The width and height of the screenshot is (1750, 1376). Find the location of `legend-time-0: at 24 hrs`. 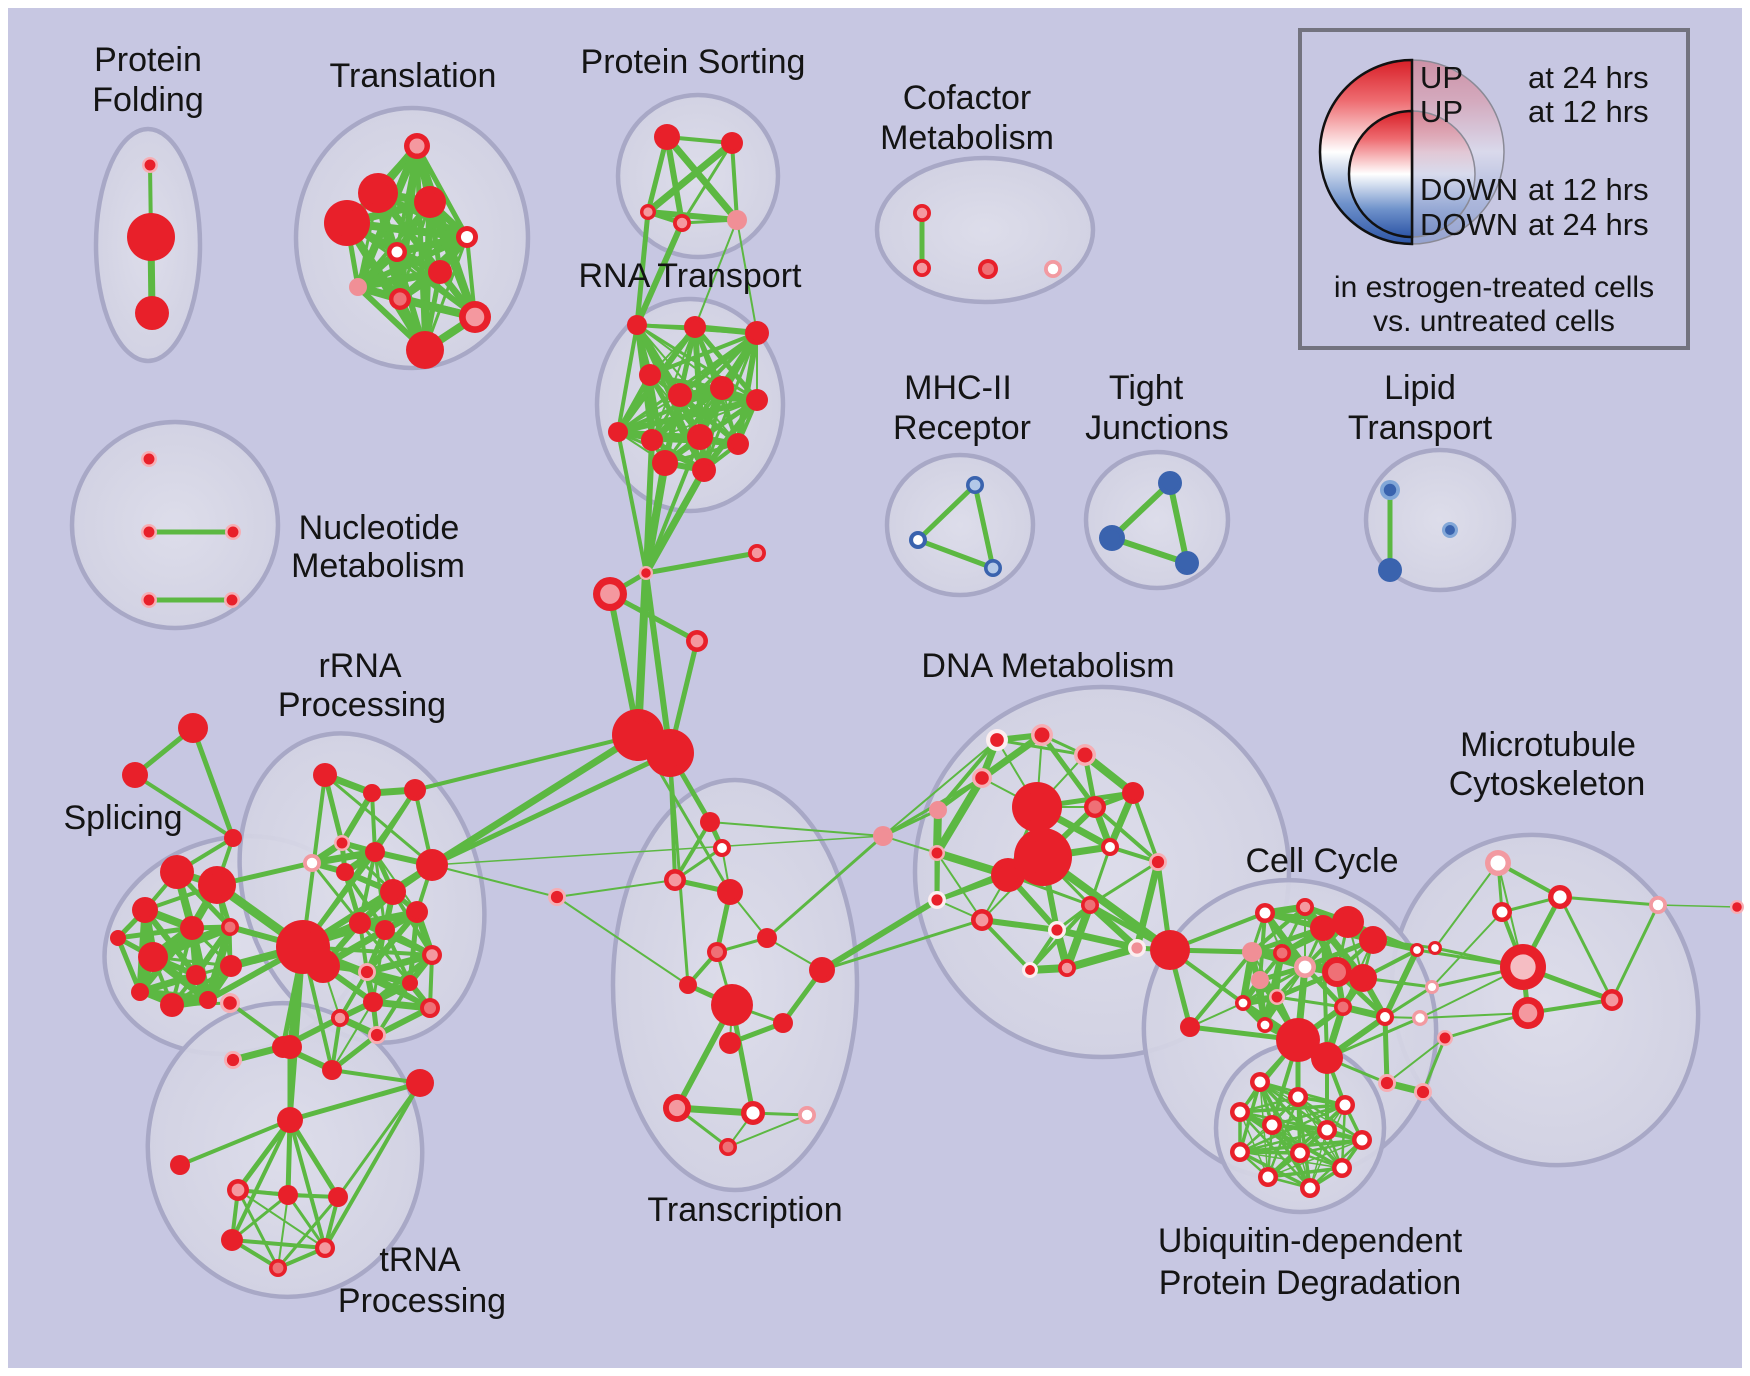

legend-time-0: at 24 hrs is located at coordinates (1588, 77).